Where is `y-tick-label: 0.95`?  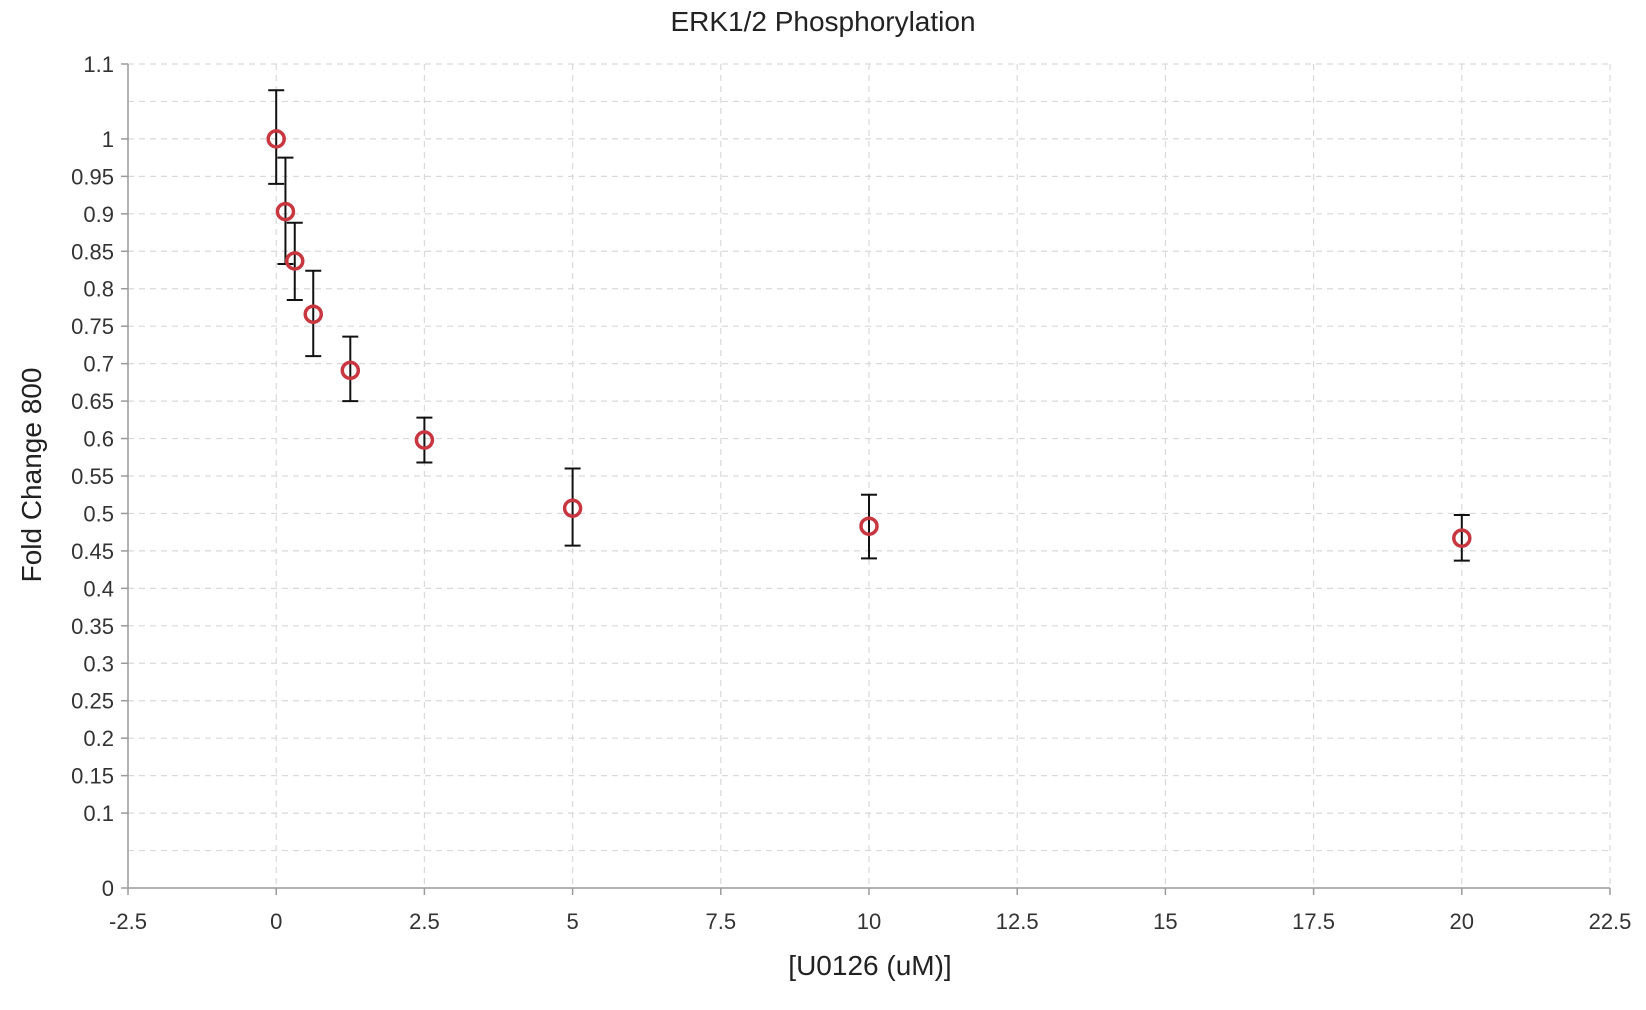
y-tick-label: 0.95 is located at coordinates (92, 176).